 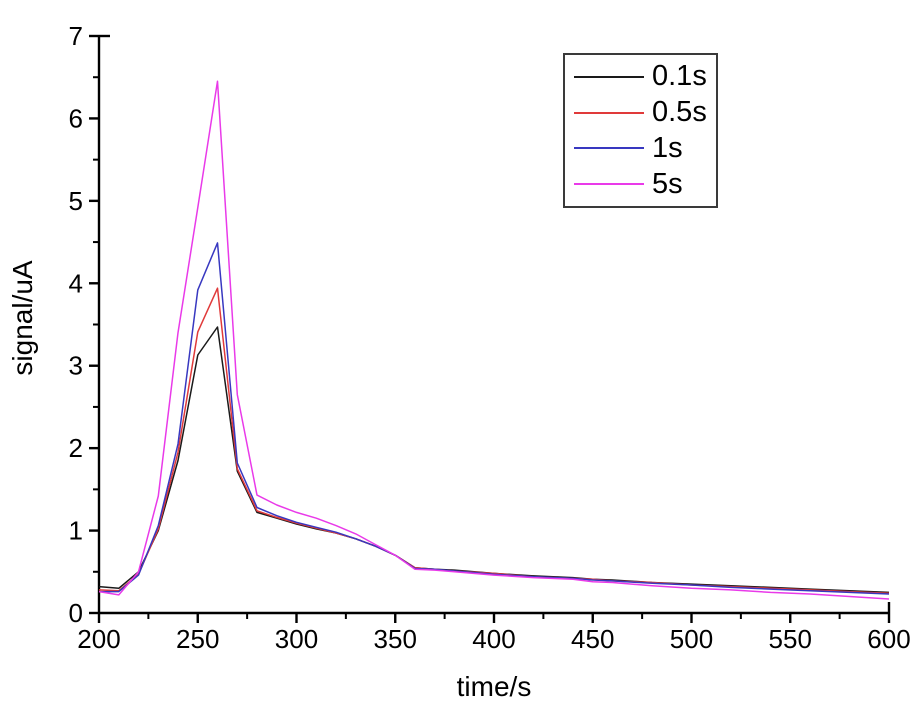 What do you see at coordinates (296, 639) in the screenshot?
I see `x-tick-label: 300` at bounding box center [296, 639].